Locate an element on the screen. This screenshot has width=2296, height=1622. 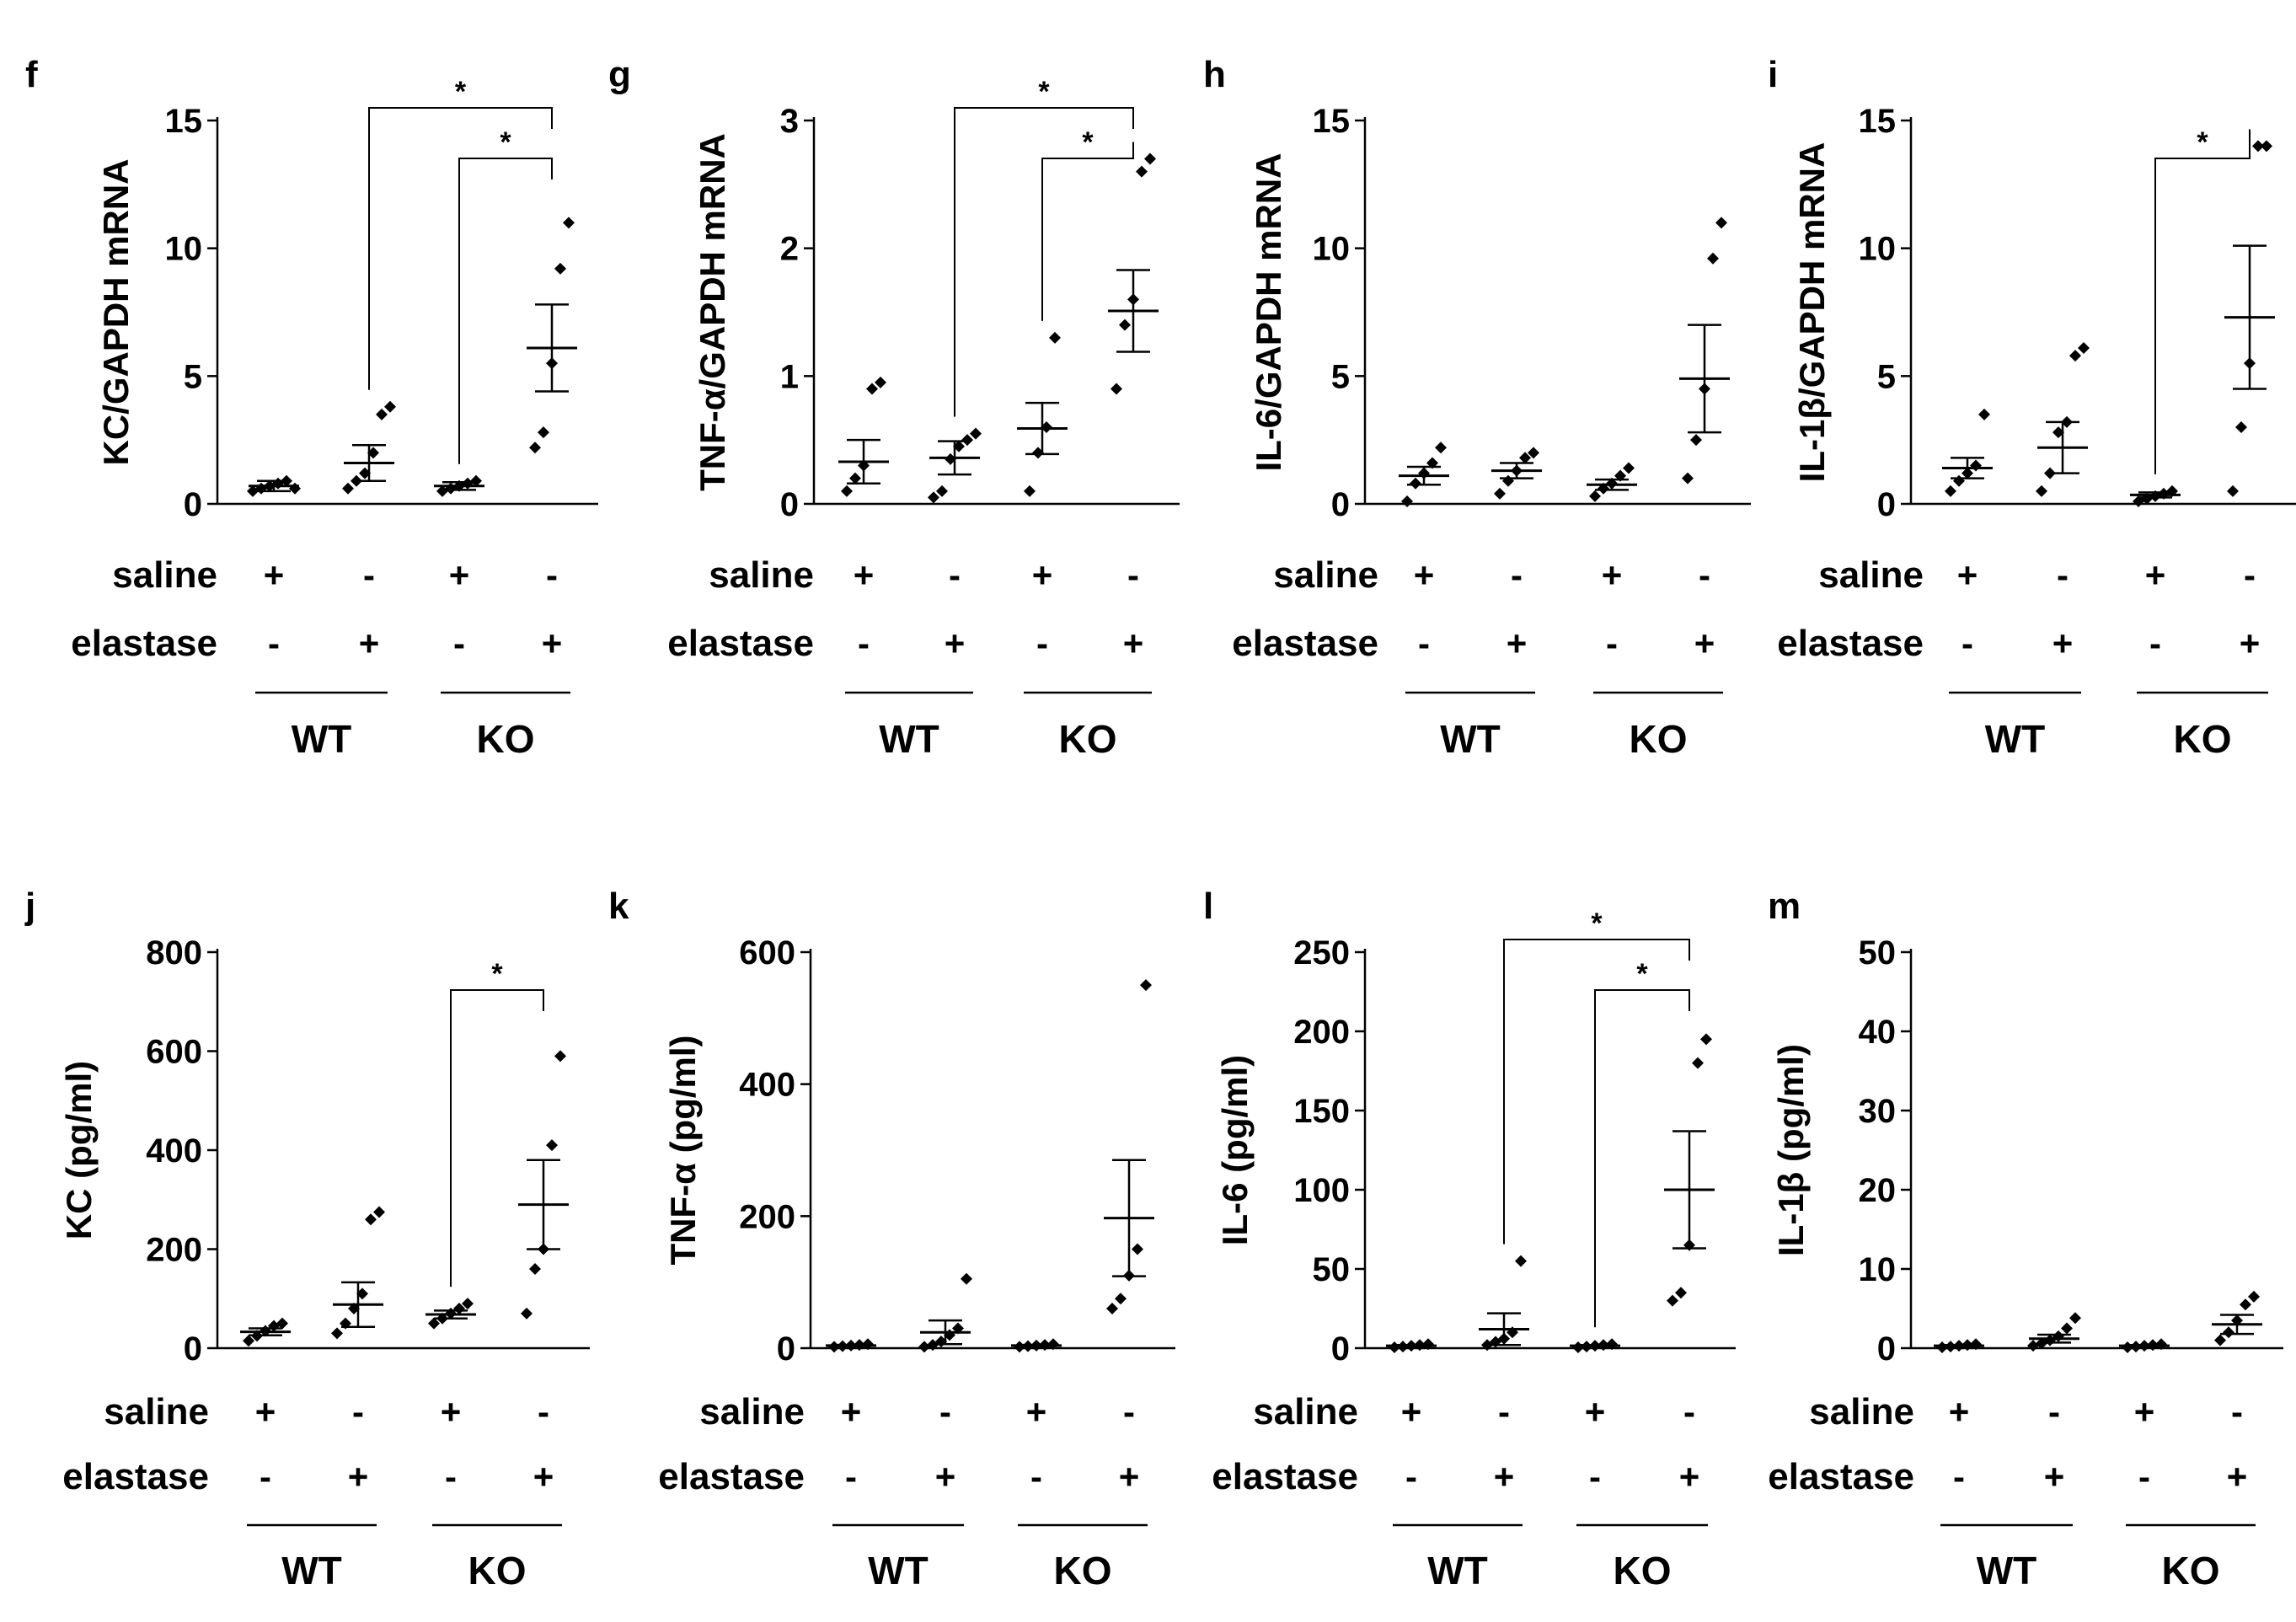
y-tick-label: 30 is located at coordinates (1878, 1111).